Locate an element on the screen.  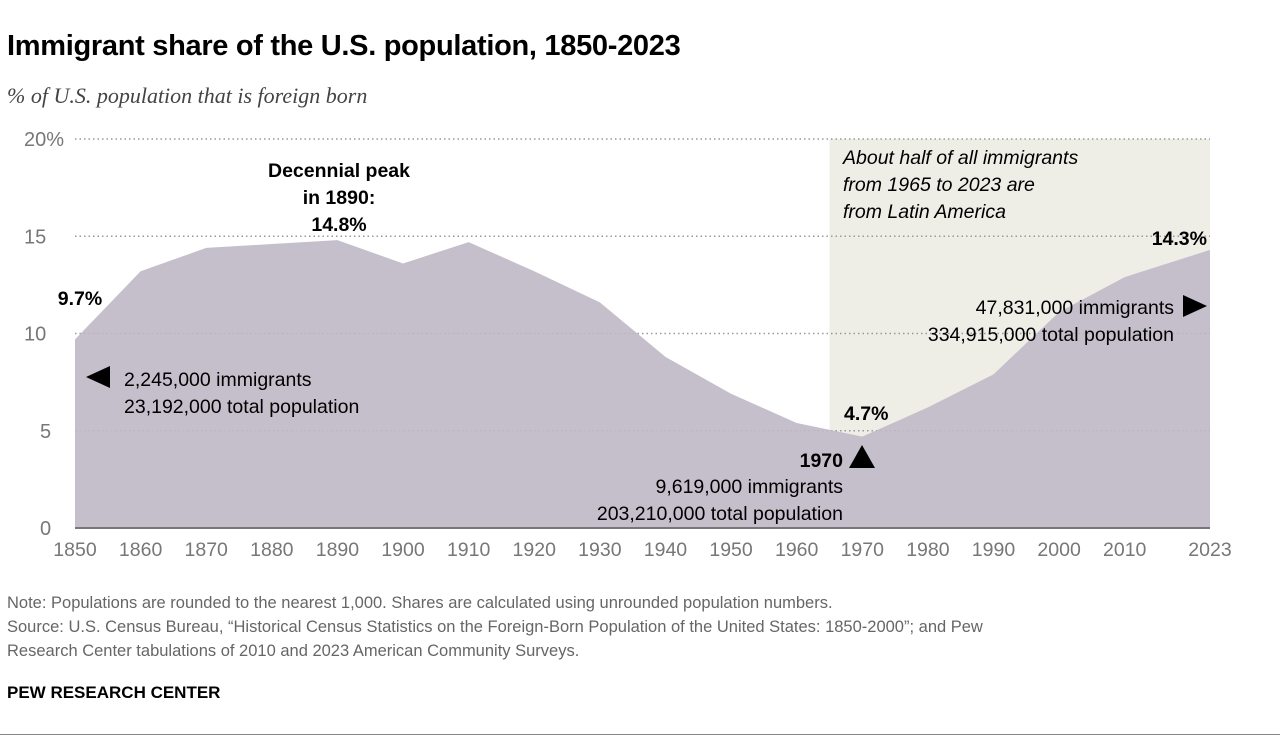
peak-value-label: 14.8% is located at coordinates (338, 225).